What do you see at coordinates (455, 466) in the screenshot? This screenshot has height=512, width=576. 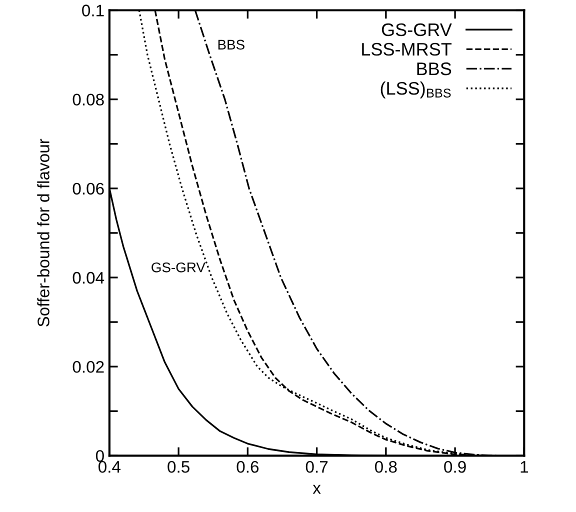 I see `x-tick-label: 0.9` at bounding box center [455, 466].